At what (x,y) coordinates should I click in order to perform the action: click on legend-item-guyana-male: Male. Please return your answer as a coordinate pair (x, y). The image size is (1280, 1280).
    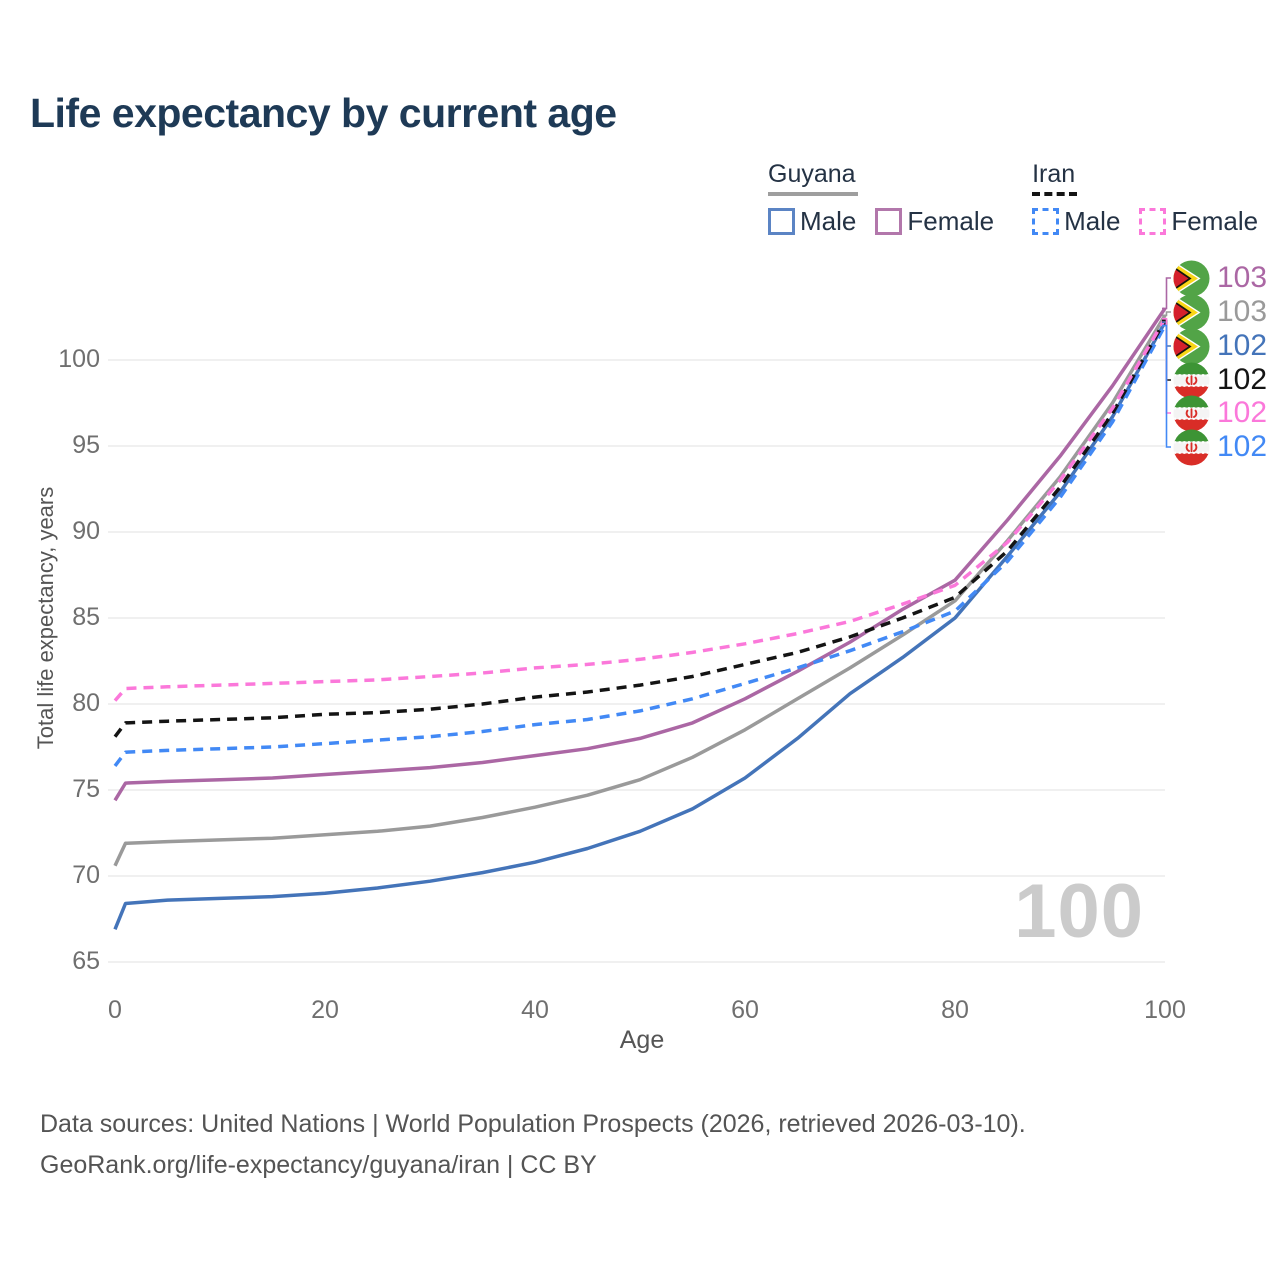
    Looking at the image, I should click on (812, 221).